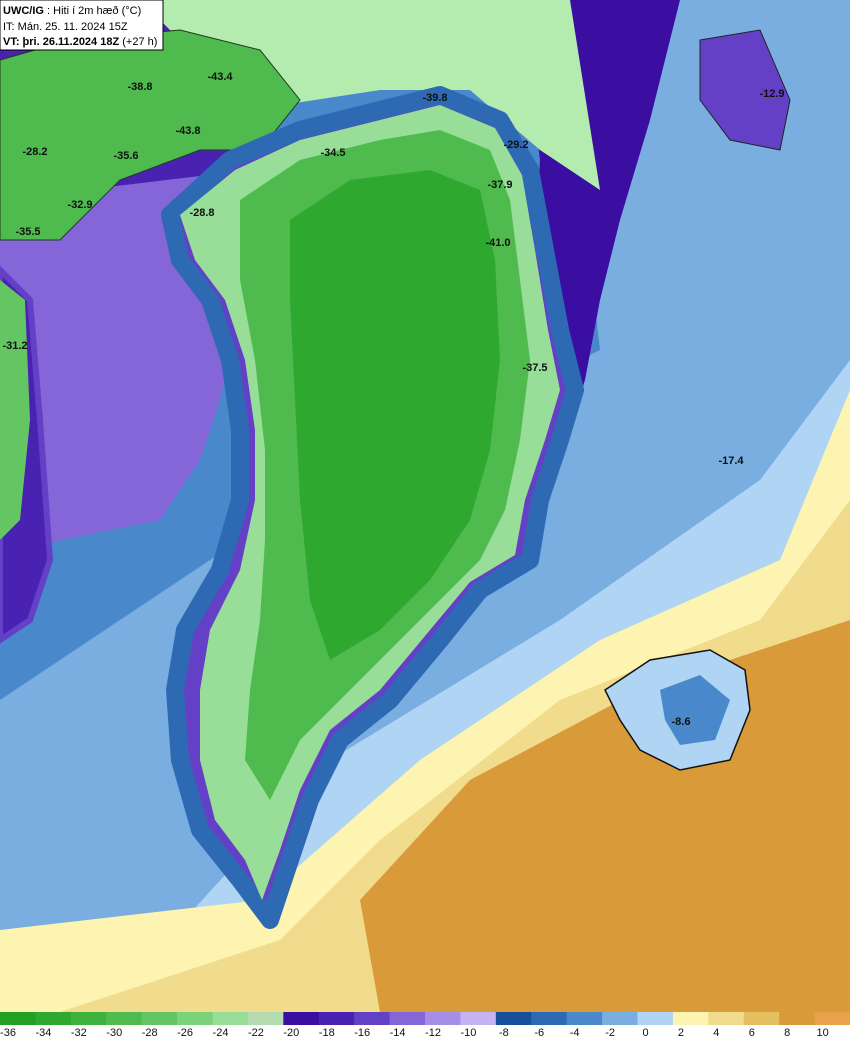  What do you see at coordinates (201, 213) in the screenshot?
I see `temperature-label: -28.8` at bounding box center [201, 213].